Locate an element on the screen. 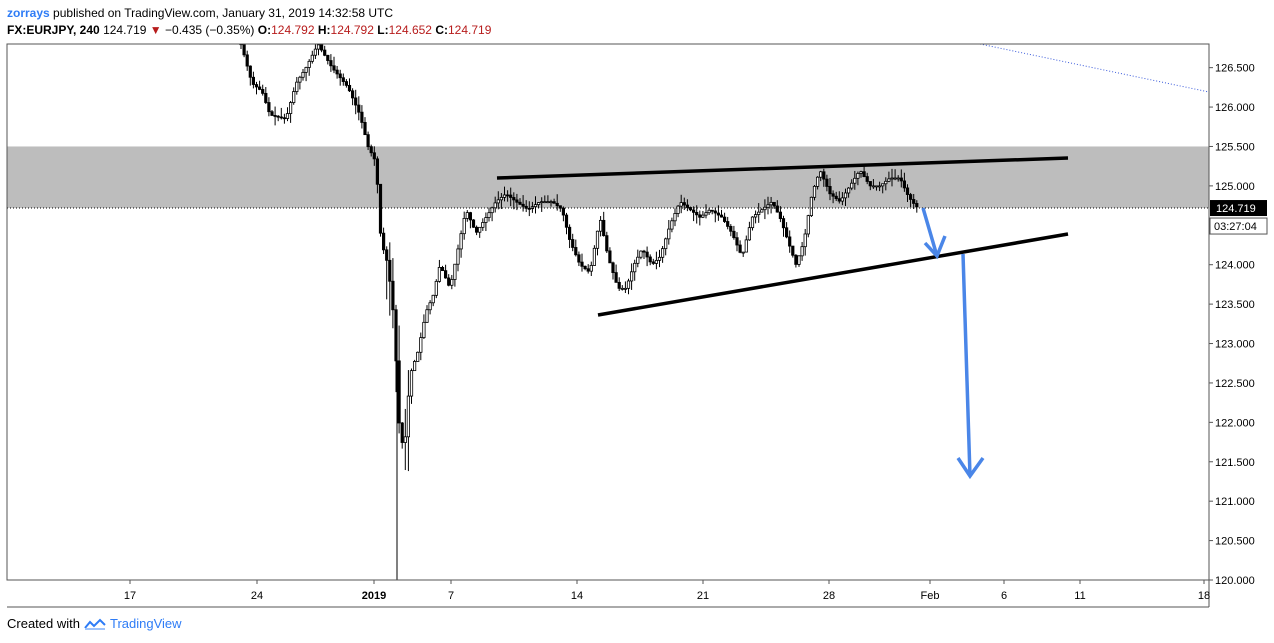 The image size is (1274, 643). y-tick-label: 122.500 is located at coordinates (1235, 384).